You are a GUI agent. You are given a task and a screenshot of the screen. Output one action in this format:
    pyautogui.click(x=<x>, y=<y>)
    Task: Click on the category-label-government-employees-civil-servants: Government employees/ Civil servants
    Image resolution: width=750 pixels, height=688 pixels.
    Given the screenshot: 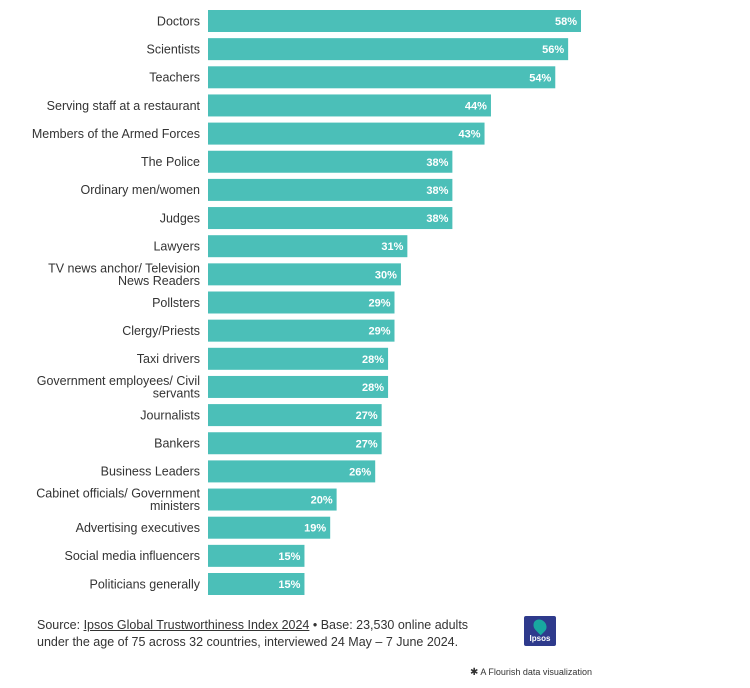 What is the action you would take?
    pyautogui.click(x=118, y=387)
    